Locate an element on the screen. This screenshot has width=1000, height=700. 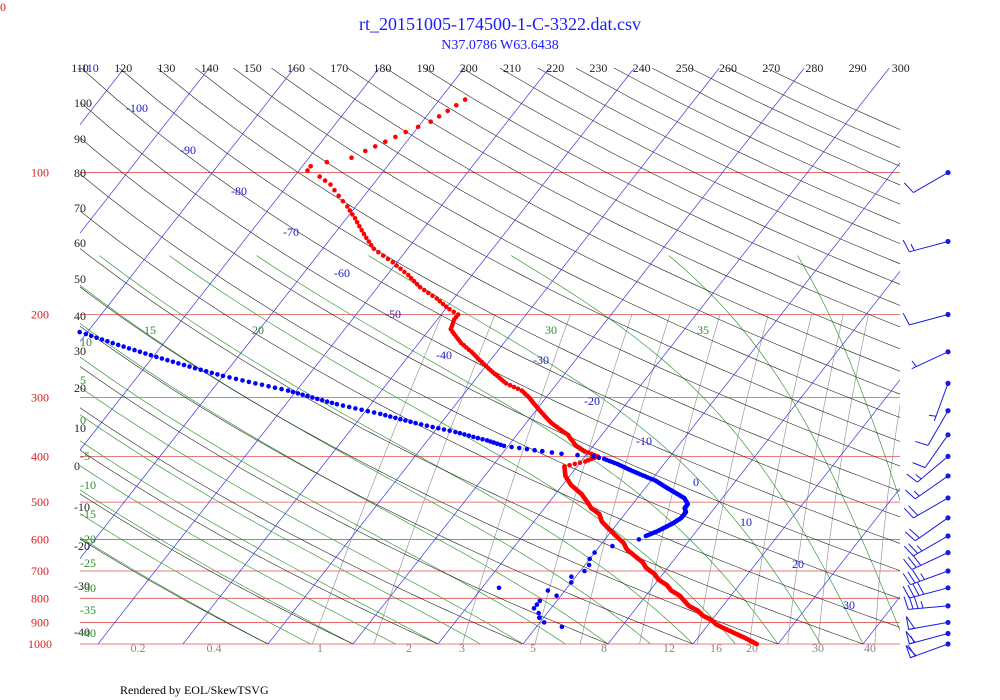
dry-adiabat-label: -30 is located at coordinates (82, 586).